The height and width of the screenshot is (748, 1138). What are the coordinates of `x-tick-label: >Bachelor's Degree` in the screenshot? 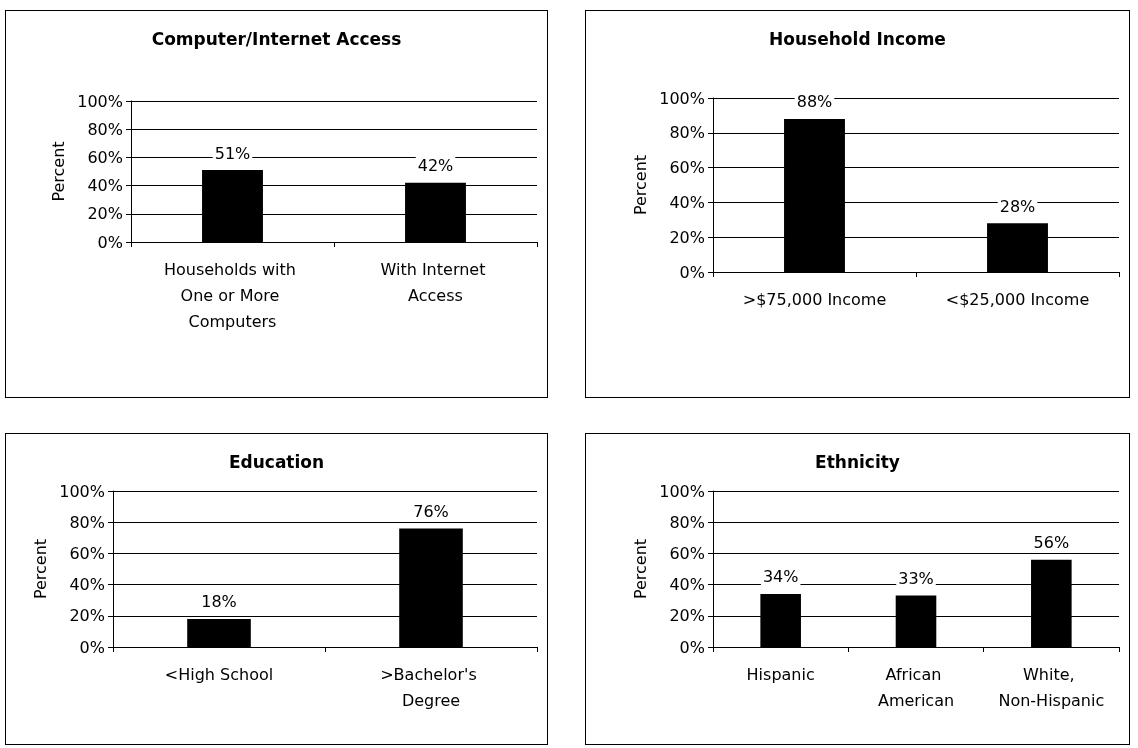 It's located at (431, 687).